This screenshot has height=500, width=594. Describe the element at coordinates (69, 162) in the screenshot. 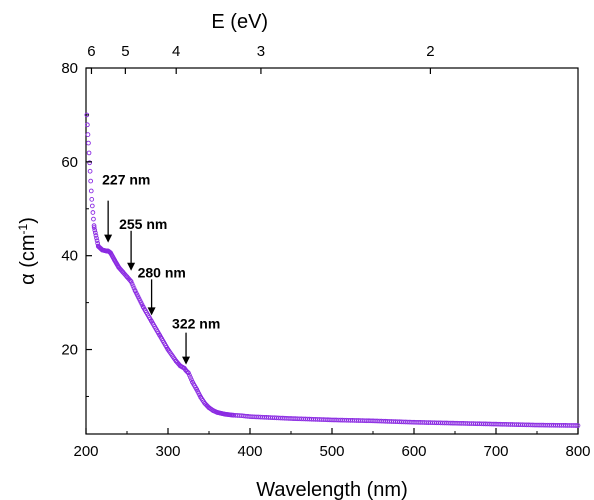

I see `y-tick-label: 60` at that location.